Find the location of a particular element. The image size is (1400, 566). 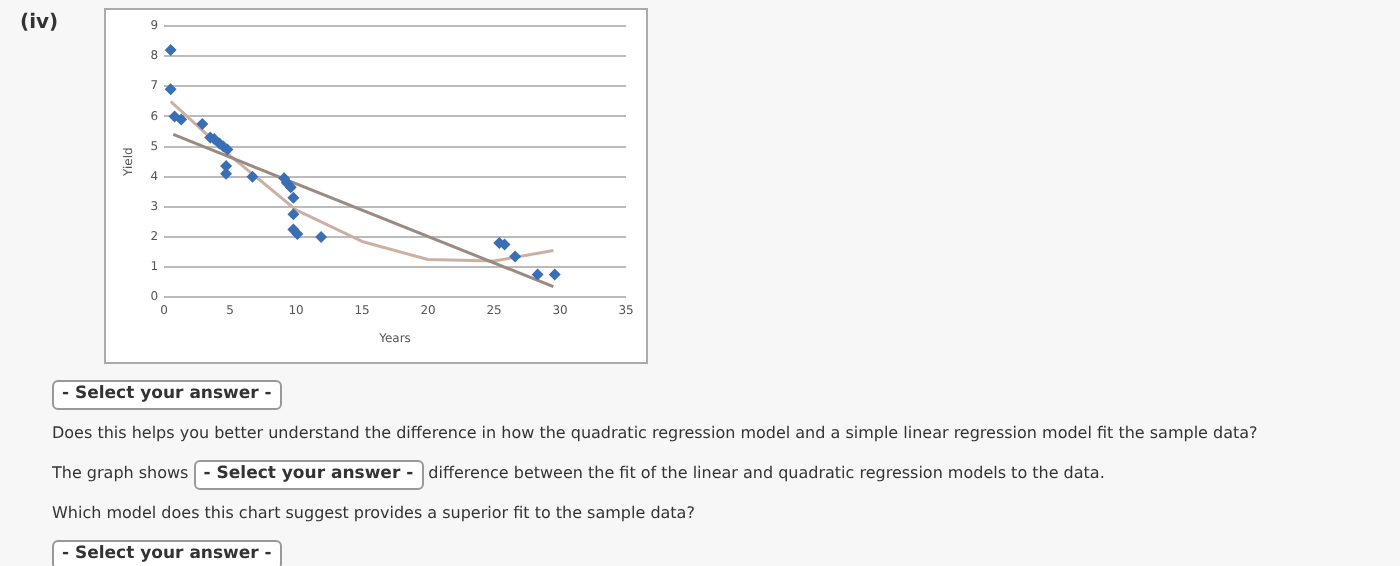

text: The graph shows is located at coordinates (120, 473).